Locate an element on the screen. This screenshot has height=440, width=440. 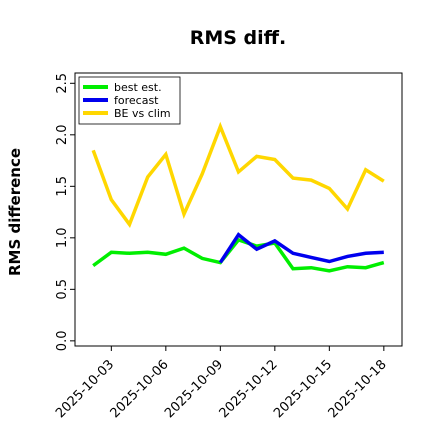
y-tick-label: 2.5 is located at coordinates (62, 83).